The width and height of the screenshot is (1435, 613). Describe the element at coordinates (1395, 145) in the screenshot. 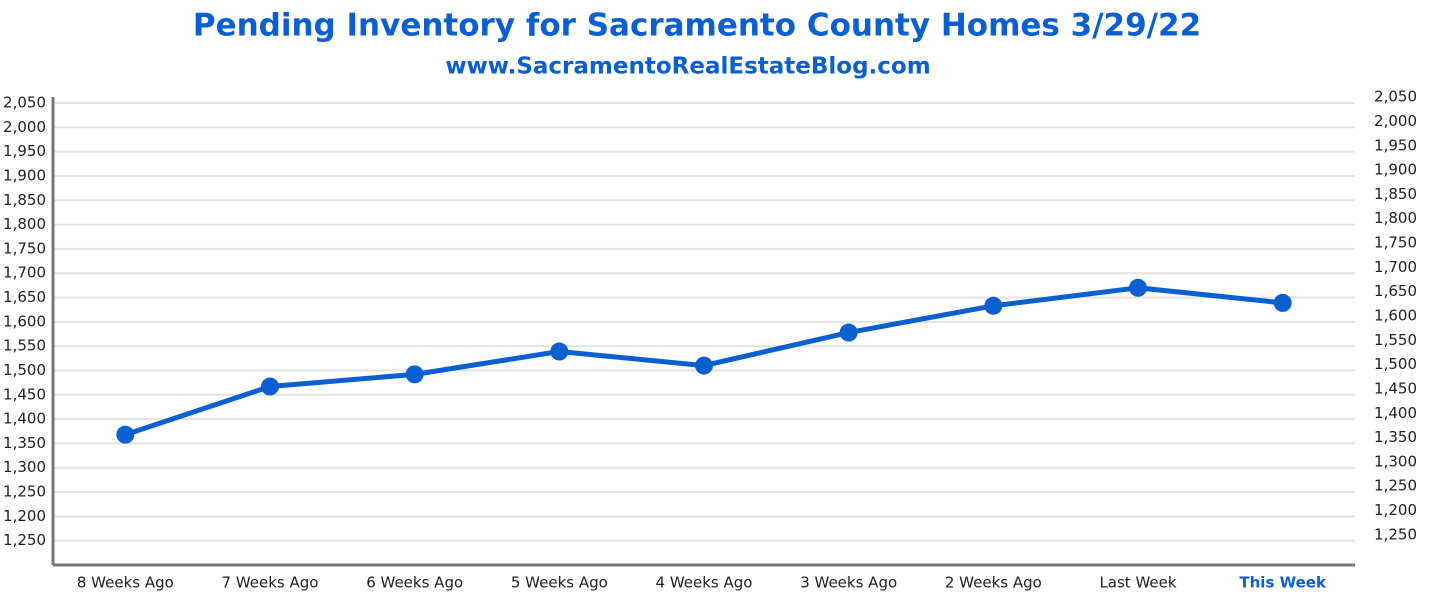

I see `y2-tick-label: 1,950` at that location.